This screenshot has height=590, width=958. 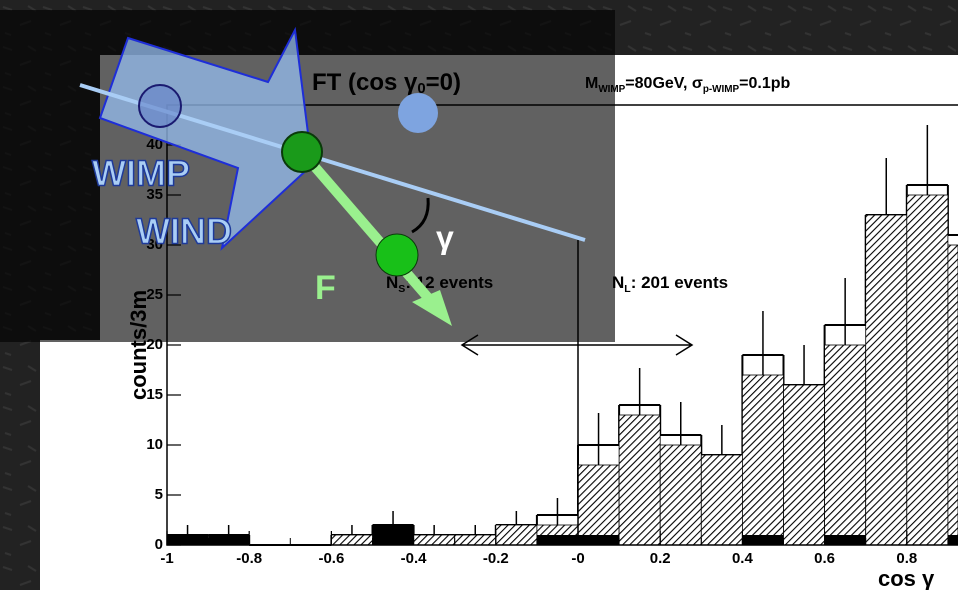 What do you see at coordinates (721, 89) in the screenshot?
I see `subscript: p-WIMP` at bounding box center [721, 89].